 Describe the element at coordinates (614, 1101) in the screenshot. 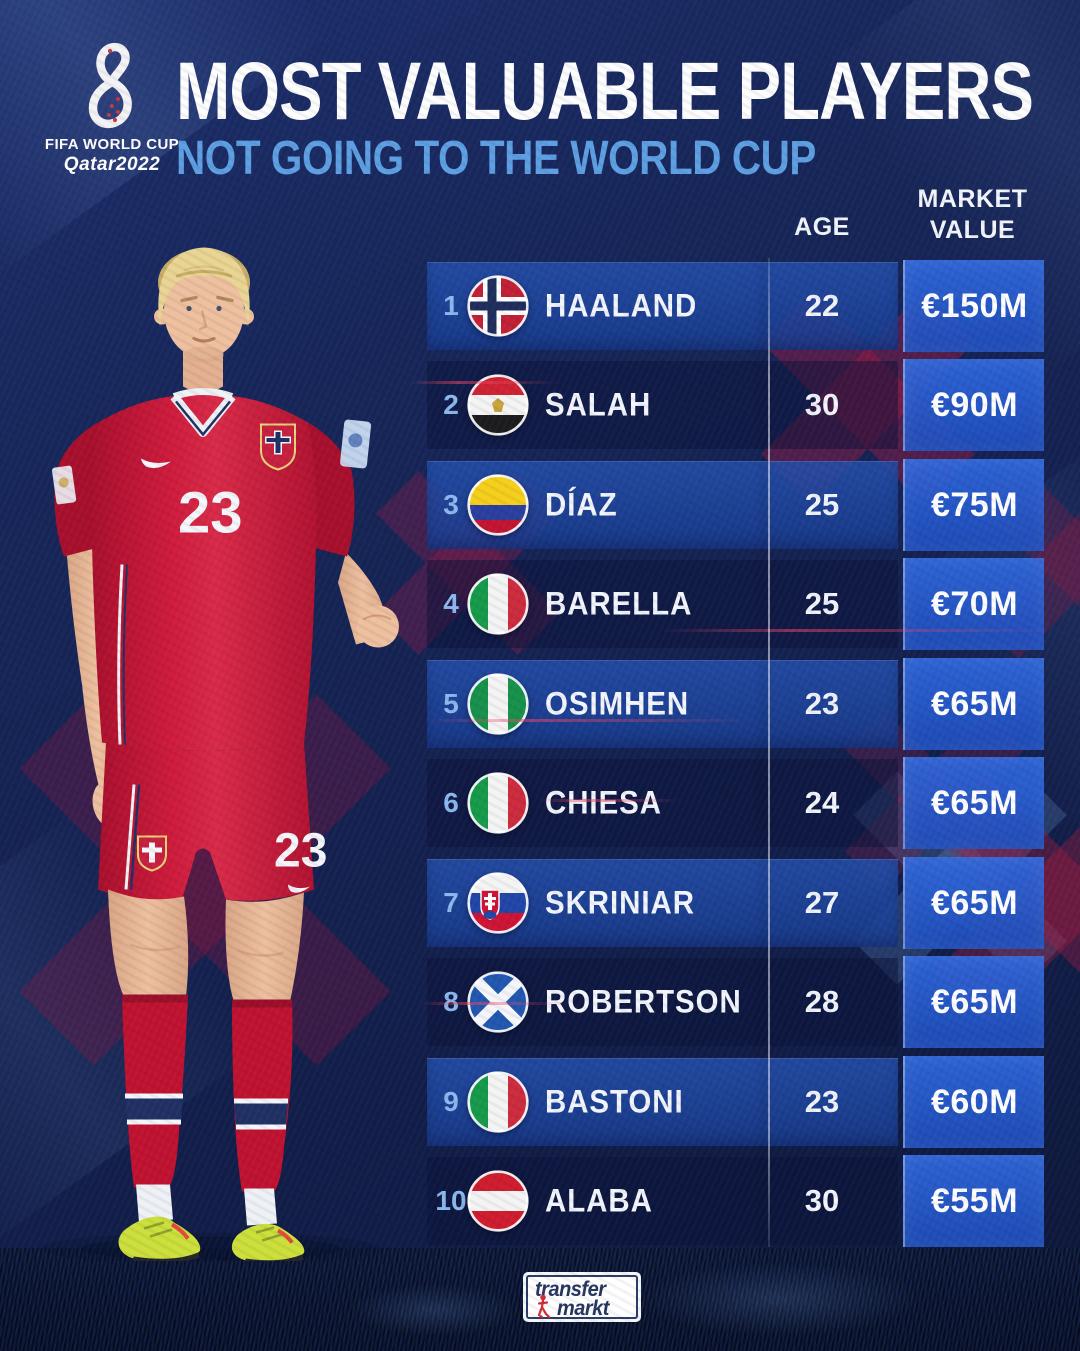

I see `player-name: BASTONI` at that location.